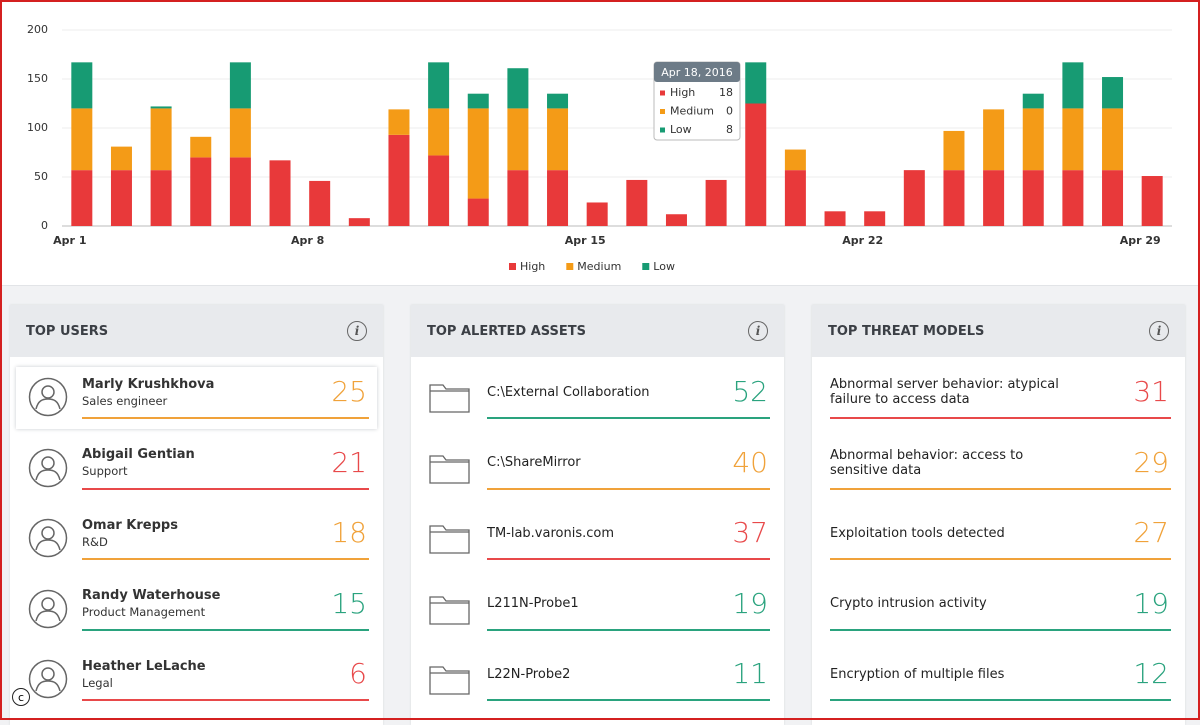  Describe the element at coordinates (697, 72) in the screenshot. I see `tooltip-title: Apr 18, 2016` at that location.